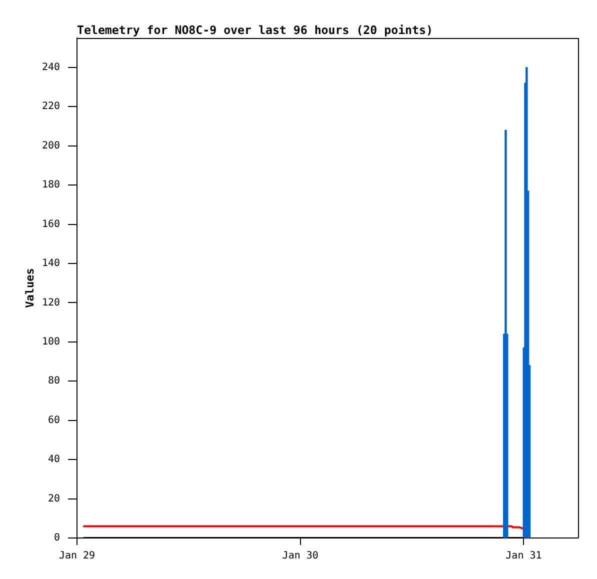  What do you see at coordinates (51, 185) in the screenshot?
I see `y-tick-label: 180` at bounding box center [51, 185].